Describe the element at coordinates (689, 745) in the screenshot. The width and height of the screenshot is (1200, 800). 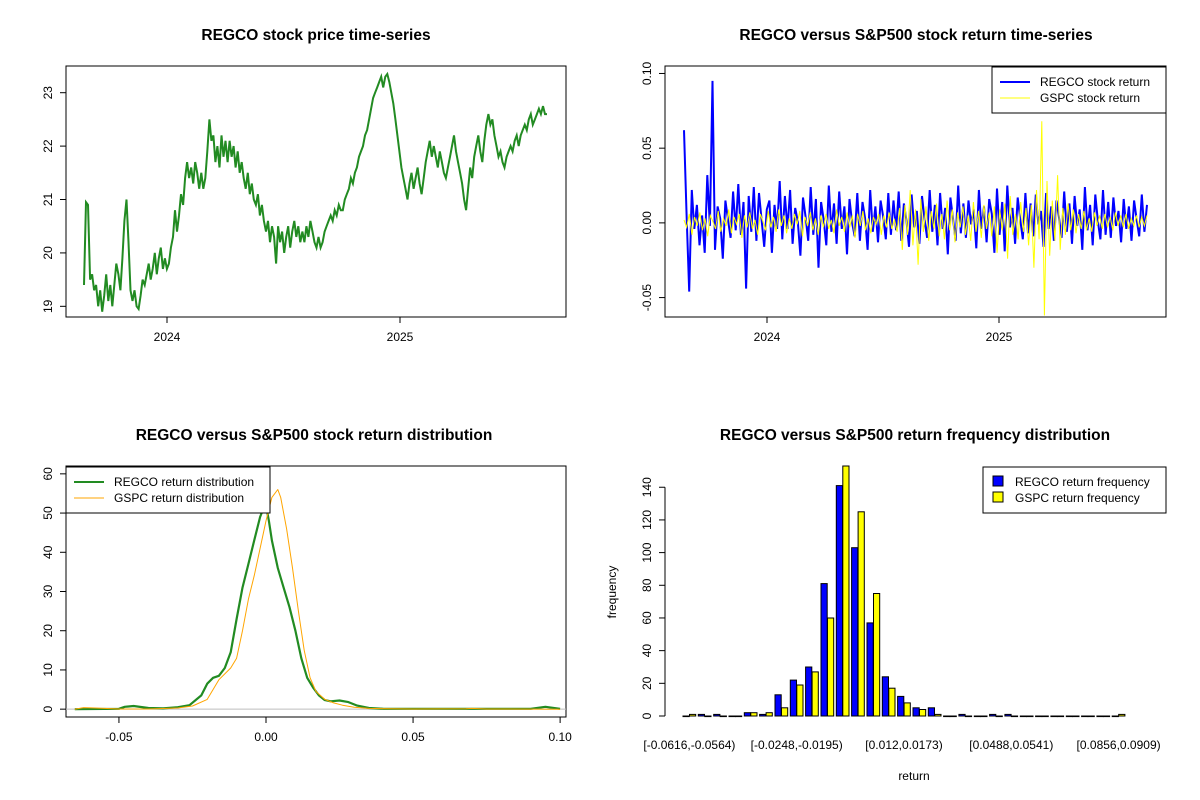
I see `histogram-x-tick-label: [-0.0616,-0.0564)` at that location.